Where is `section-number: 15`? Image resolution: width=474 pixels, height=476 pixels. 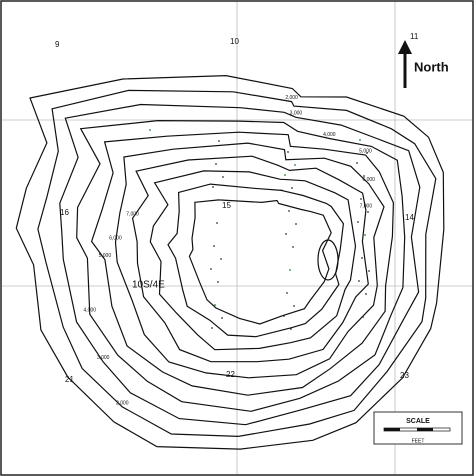
section-number: 15 is located at coordinates (226, 205).